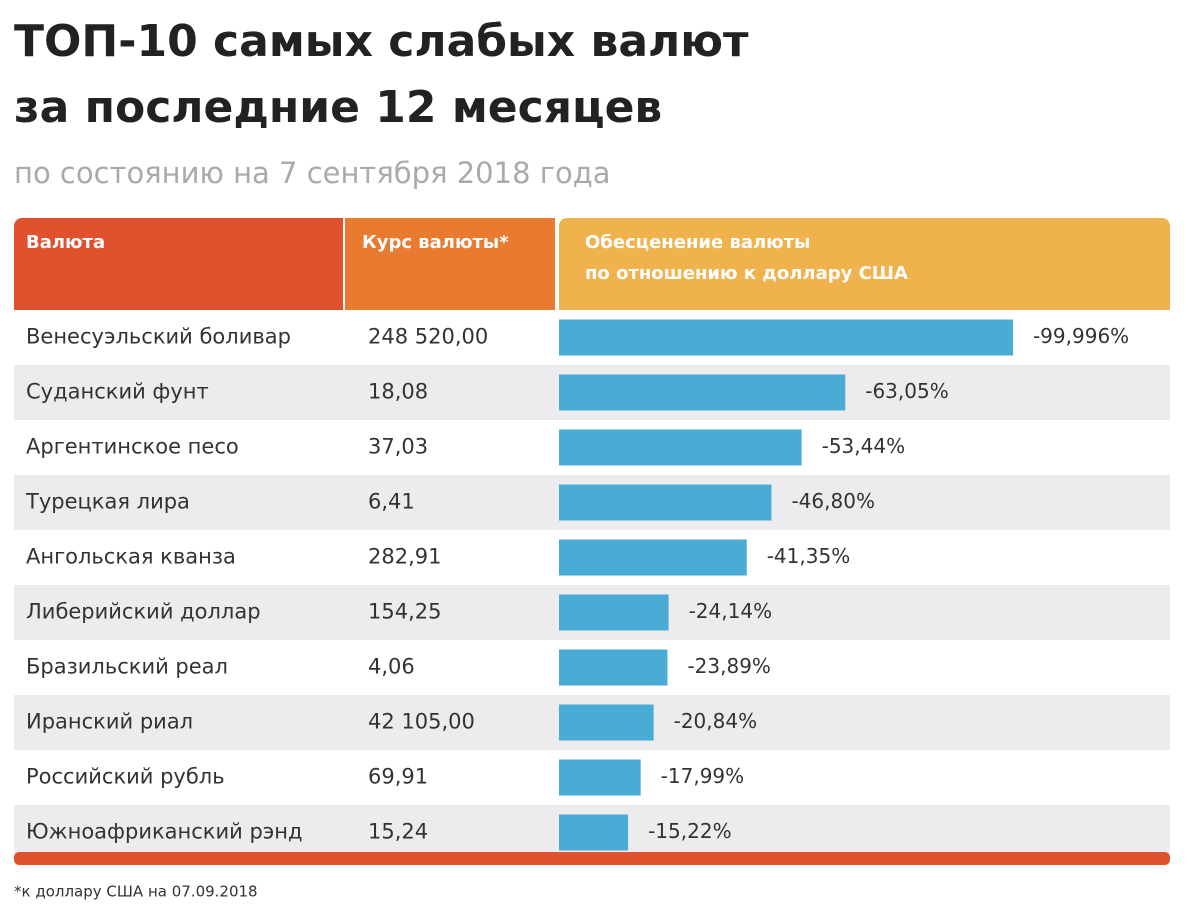 The height and width of the screenshot is (920, 1200). What do you see at coordinates (117, 392) in the screenshot?
I see `currency-name: Суданский фунт` at bounding box center [117, 392].